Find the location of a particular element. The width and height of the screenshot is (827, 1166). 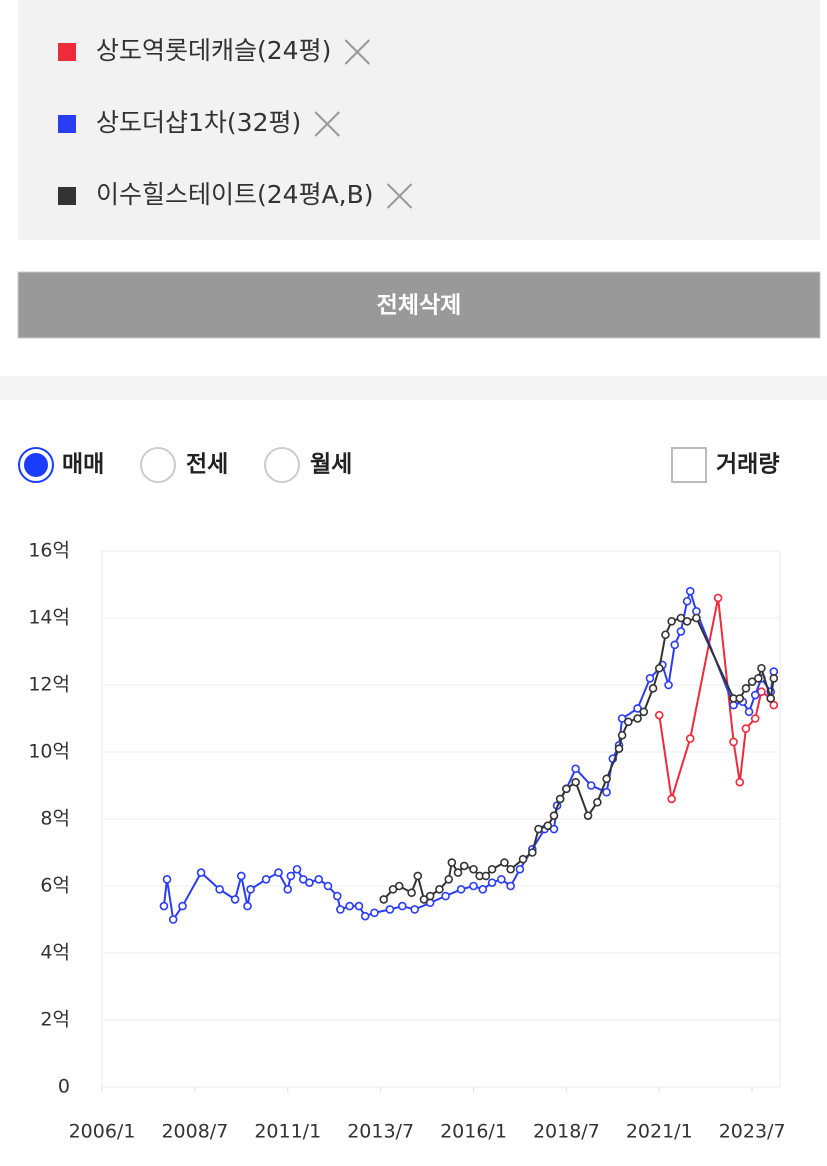

radio-label: 전세 is located at coordinates (207, 465).